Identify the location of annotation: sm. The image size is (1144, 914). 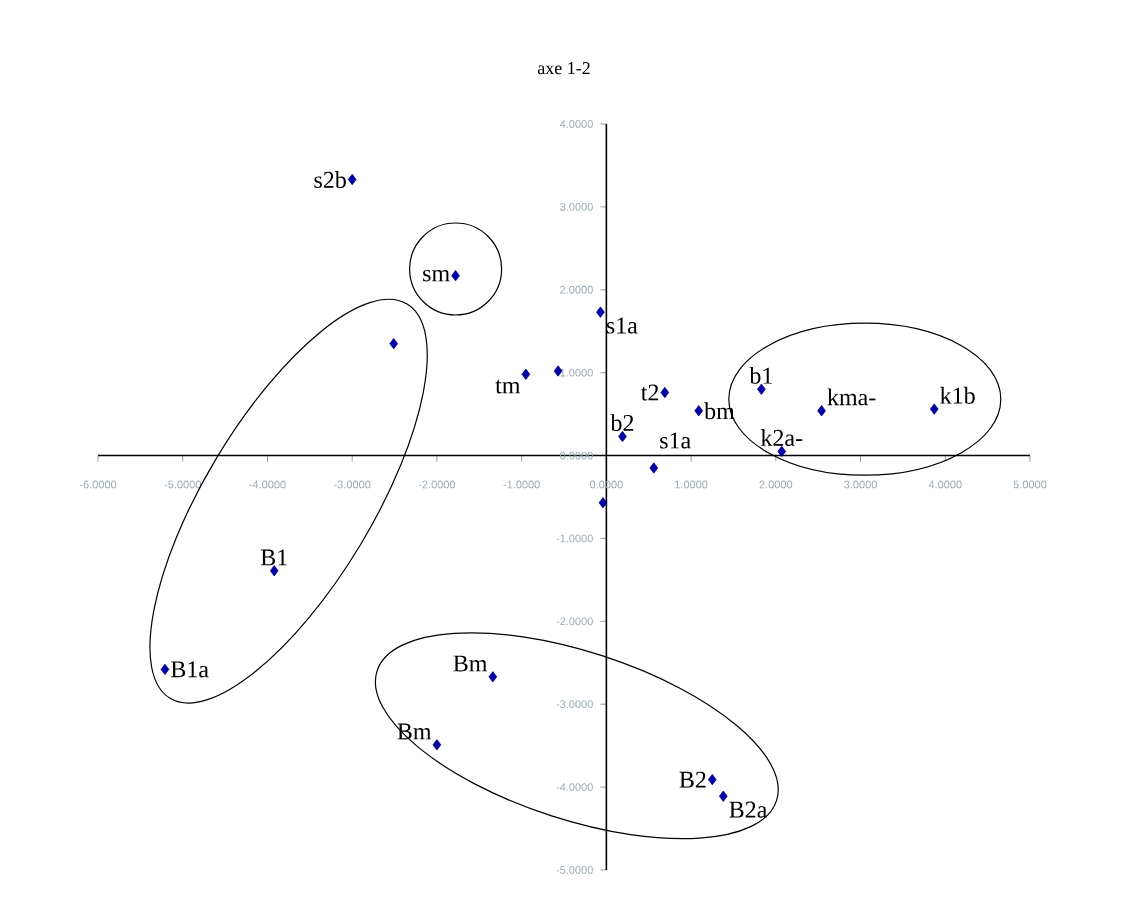
(436, 275).